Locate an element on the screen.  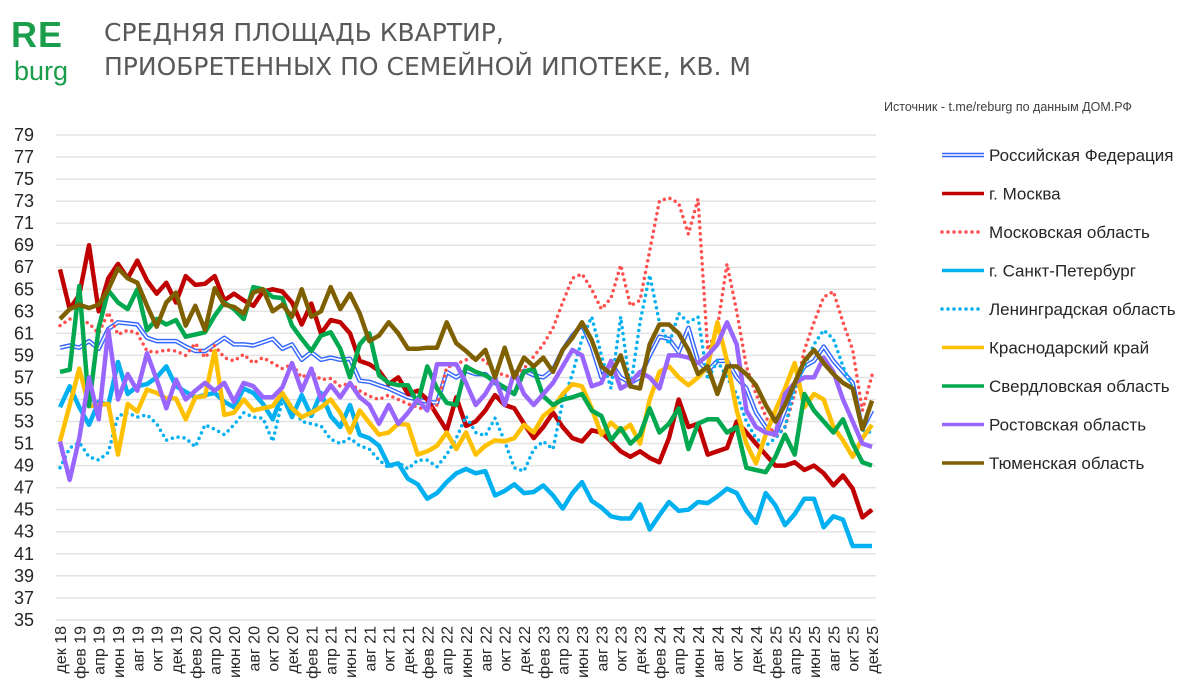
legend-label: Российская Федерация is located at coordinates (1081, 155).